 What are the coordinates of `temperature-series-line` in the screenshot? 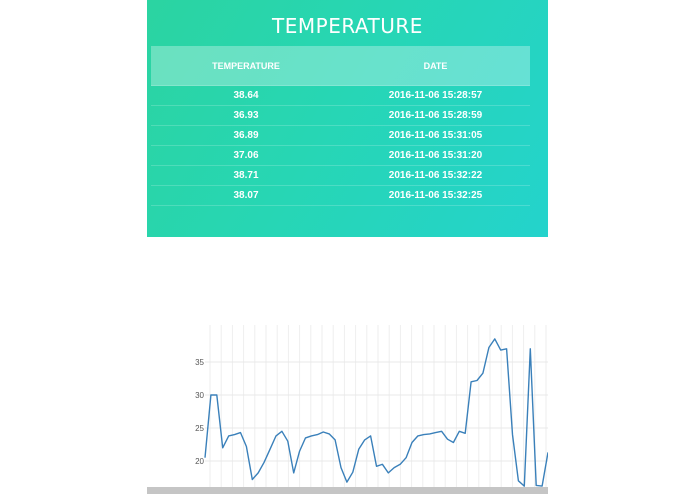 It's located at (376, 412).